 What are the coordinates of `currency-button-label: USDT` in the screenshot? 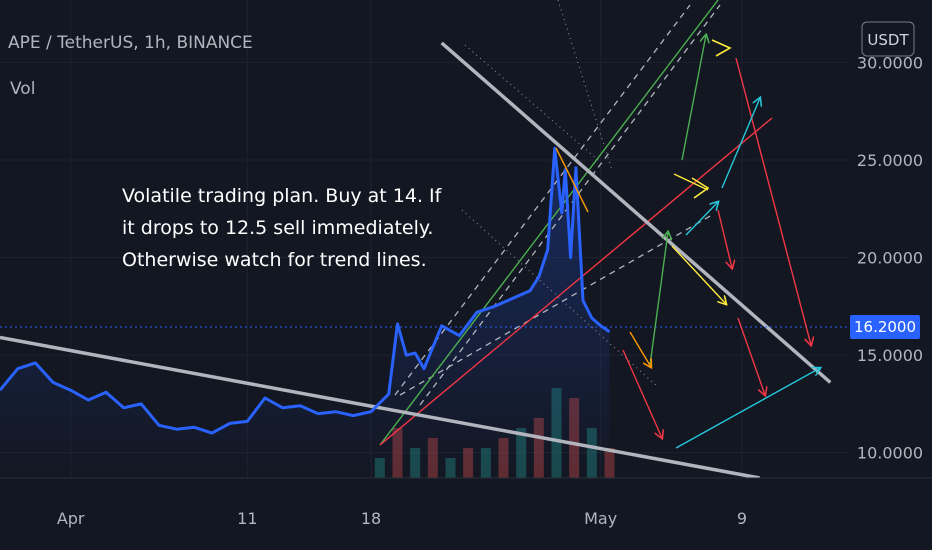 It's located at (888, 40).